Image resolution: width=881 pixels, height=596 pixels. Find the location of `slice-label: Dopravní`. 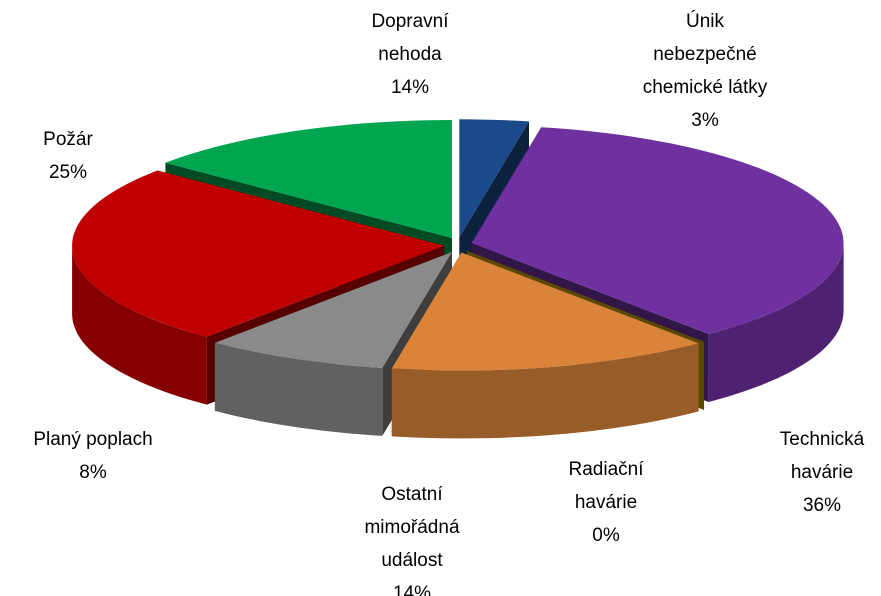

slice-label: Dopravní is located at coordinates (410, 21).